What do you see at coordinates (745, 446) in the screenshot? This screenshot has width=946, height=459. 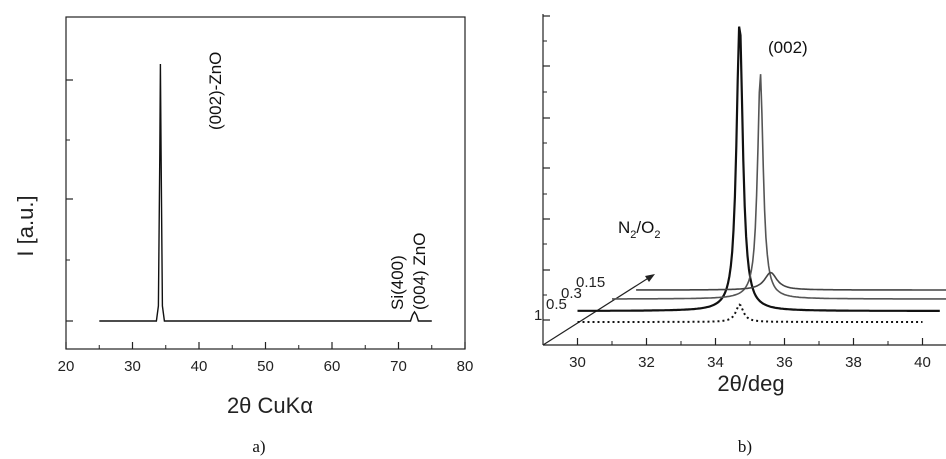 I see `panel-b-caption: b)` at bounding box center [745, 446].